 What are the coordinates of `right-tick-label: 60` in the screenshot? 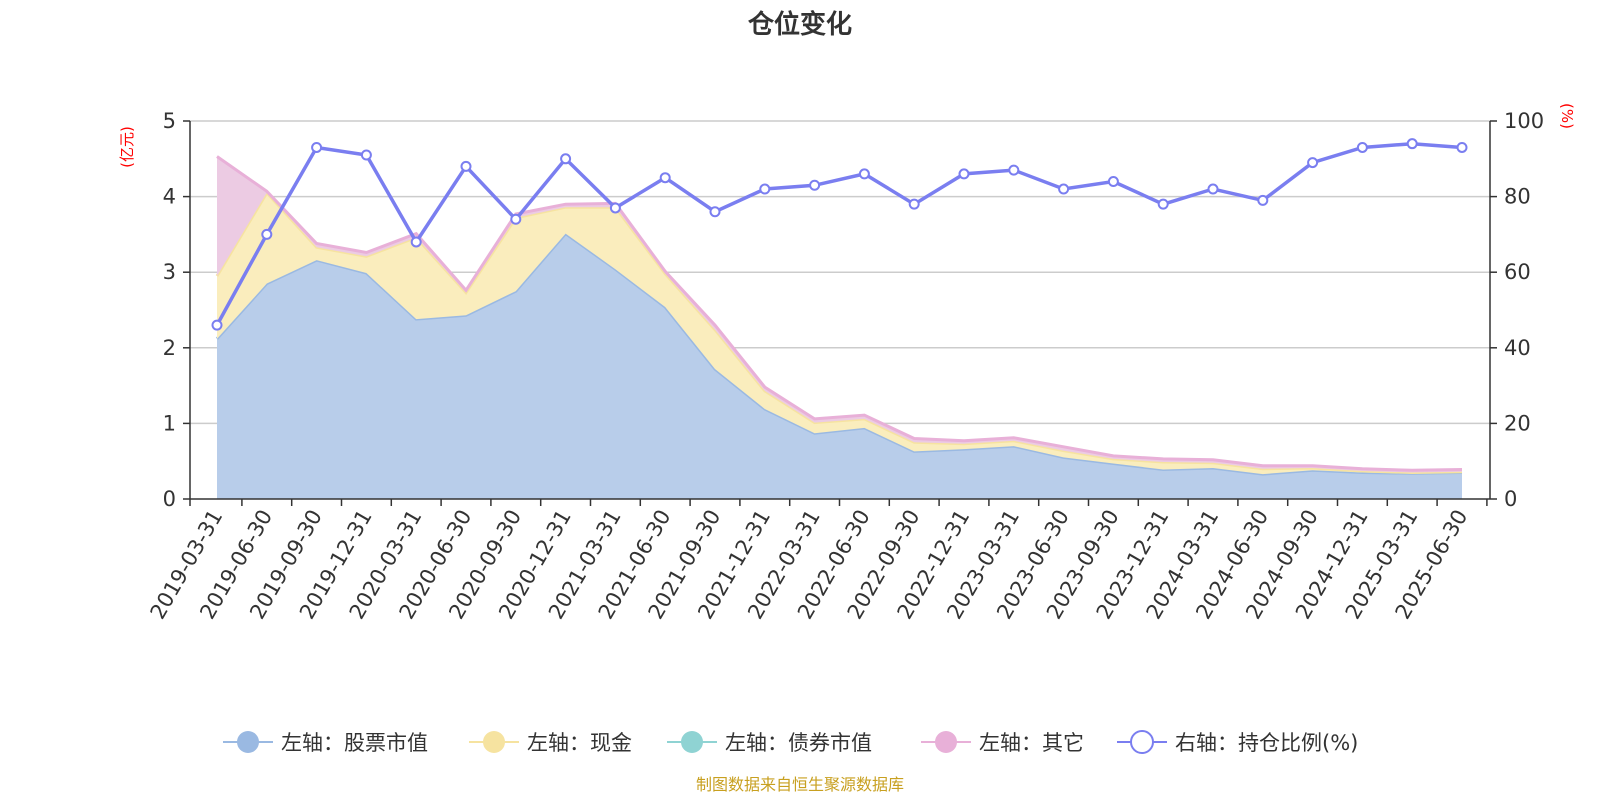 It's located at (1517, 272).